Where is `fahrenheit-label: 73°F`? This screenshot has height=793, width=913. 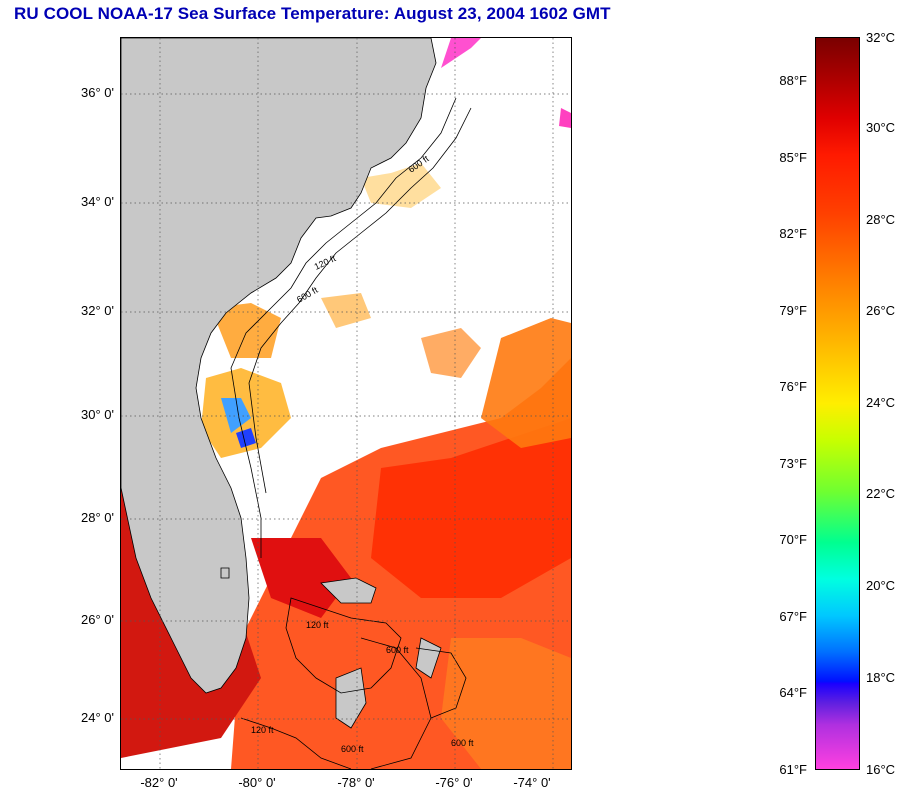 fahrenheit-label: 73°F is located at coordinates (793, 463).